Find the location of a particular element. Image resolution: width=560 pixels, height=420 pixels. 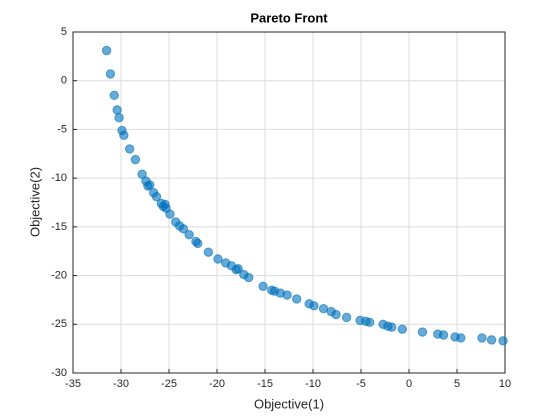

y-tick-label: -25 is located at coordinates (59, 324).